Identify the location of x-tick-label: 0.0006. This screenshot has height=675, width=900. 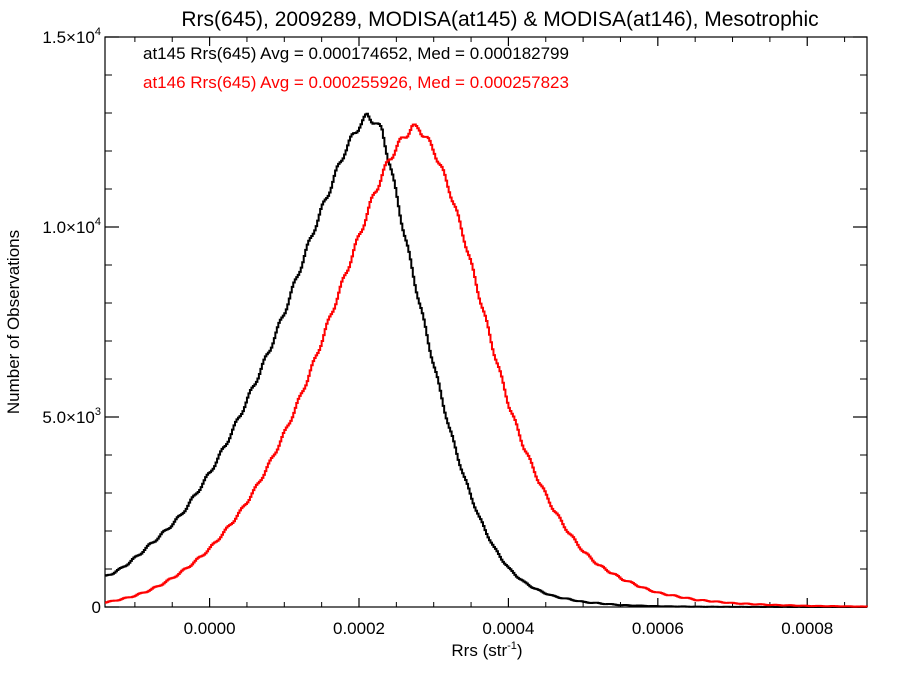
(658, 628).